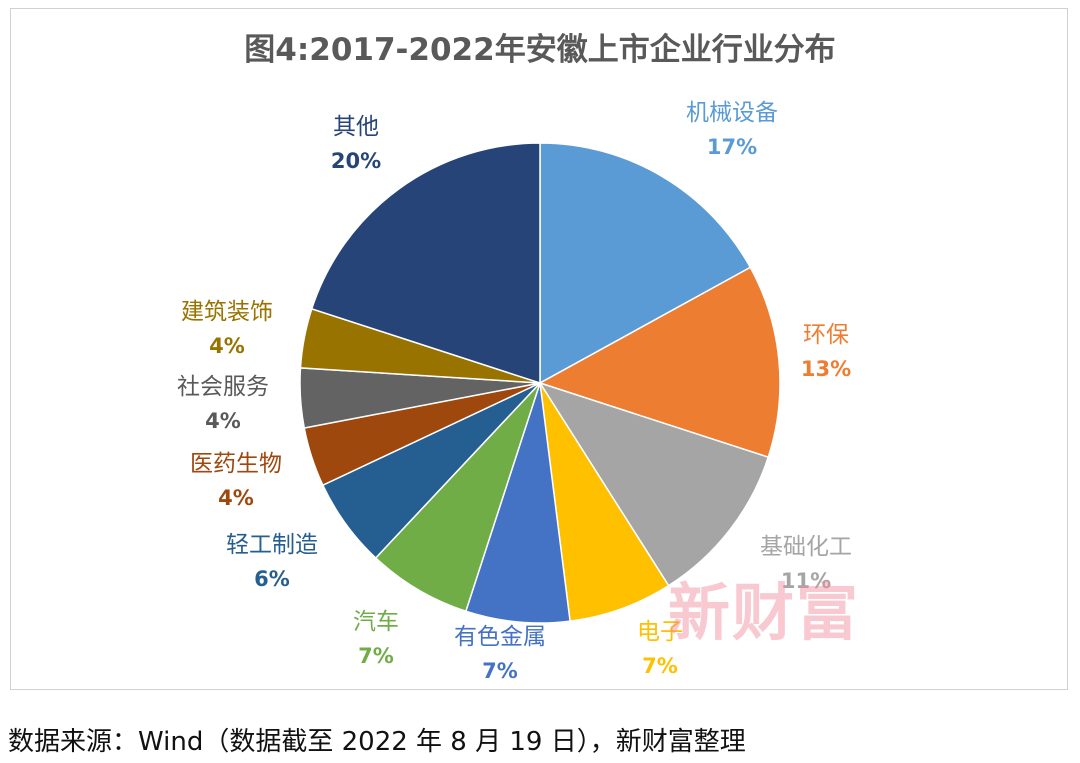 The image size is (1080, 763). I want to click on slice-label-name: 社会服务, so click(223, 387).